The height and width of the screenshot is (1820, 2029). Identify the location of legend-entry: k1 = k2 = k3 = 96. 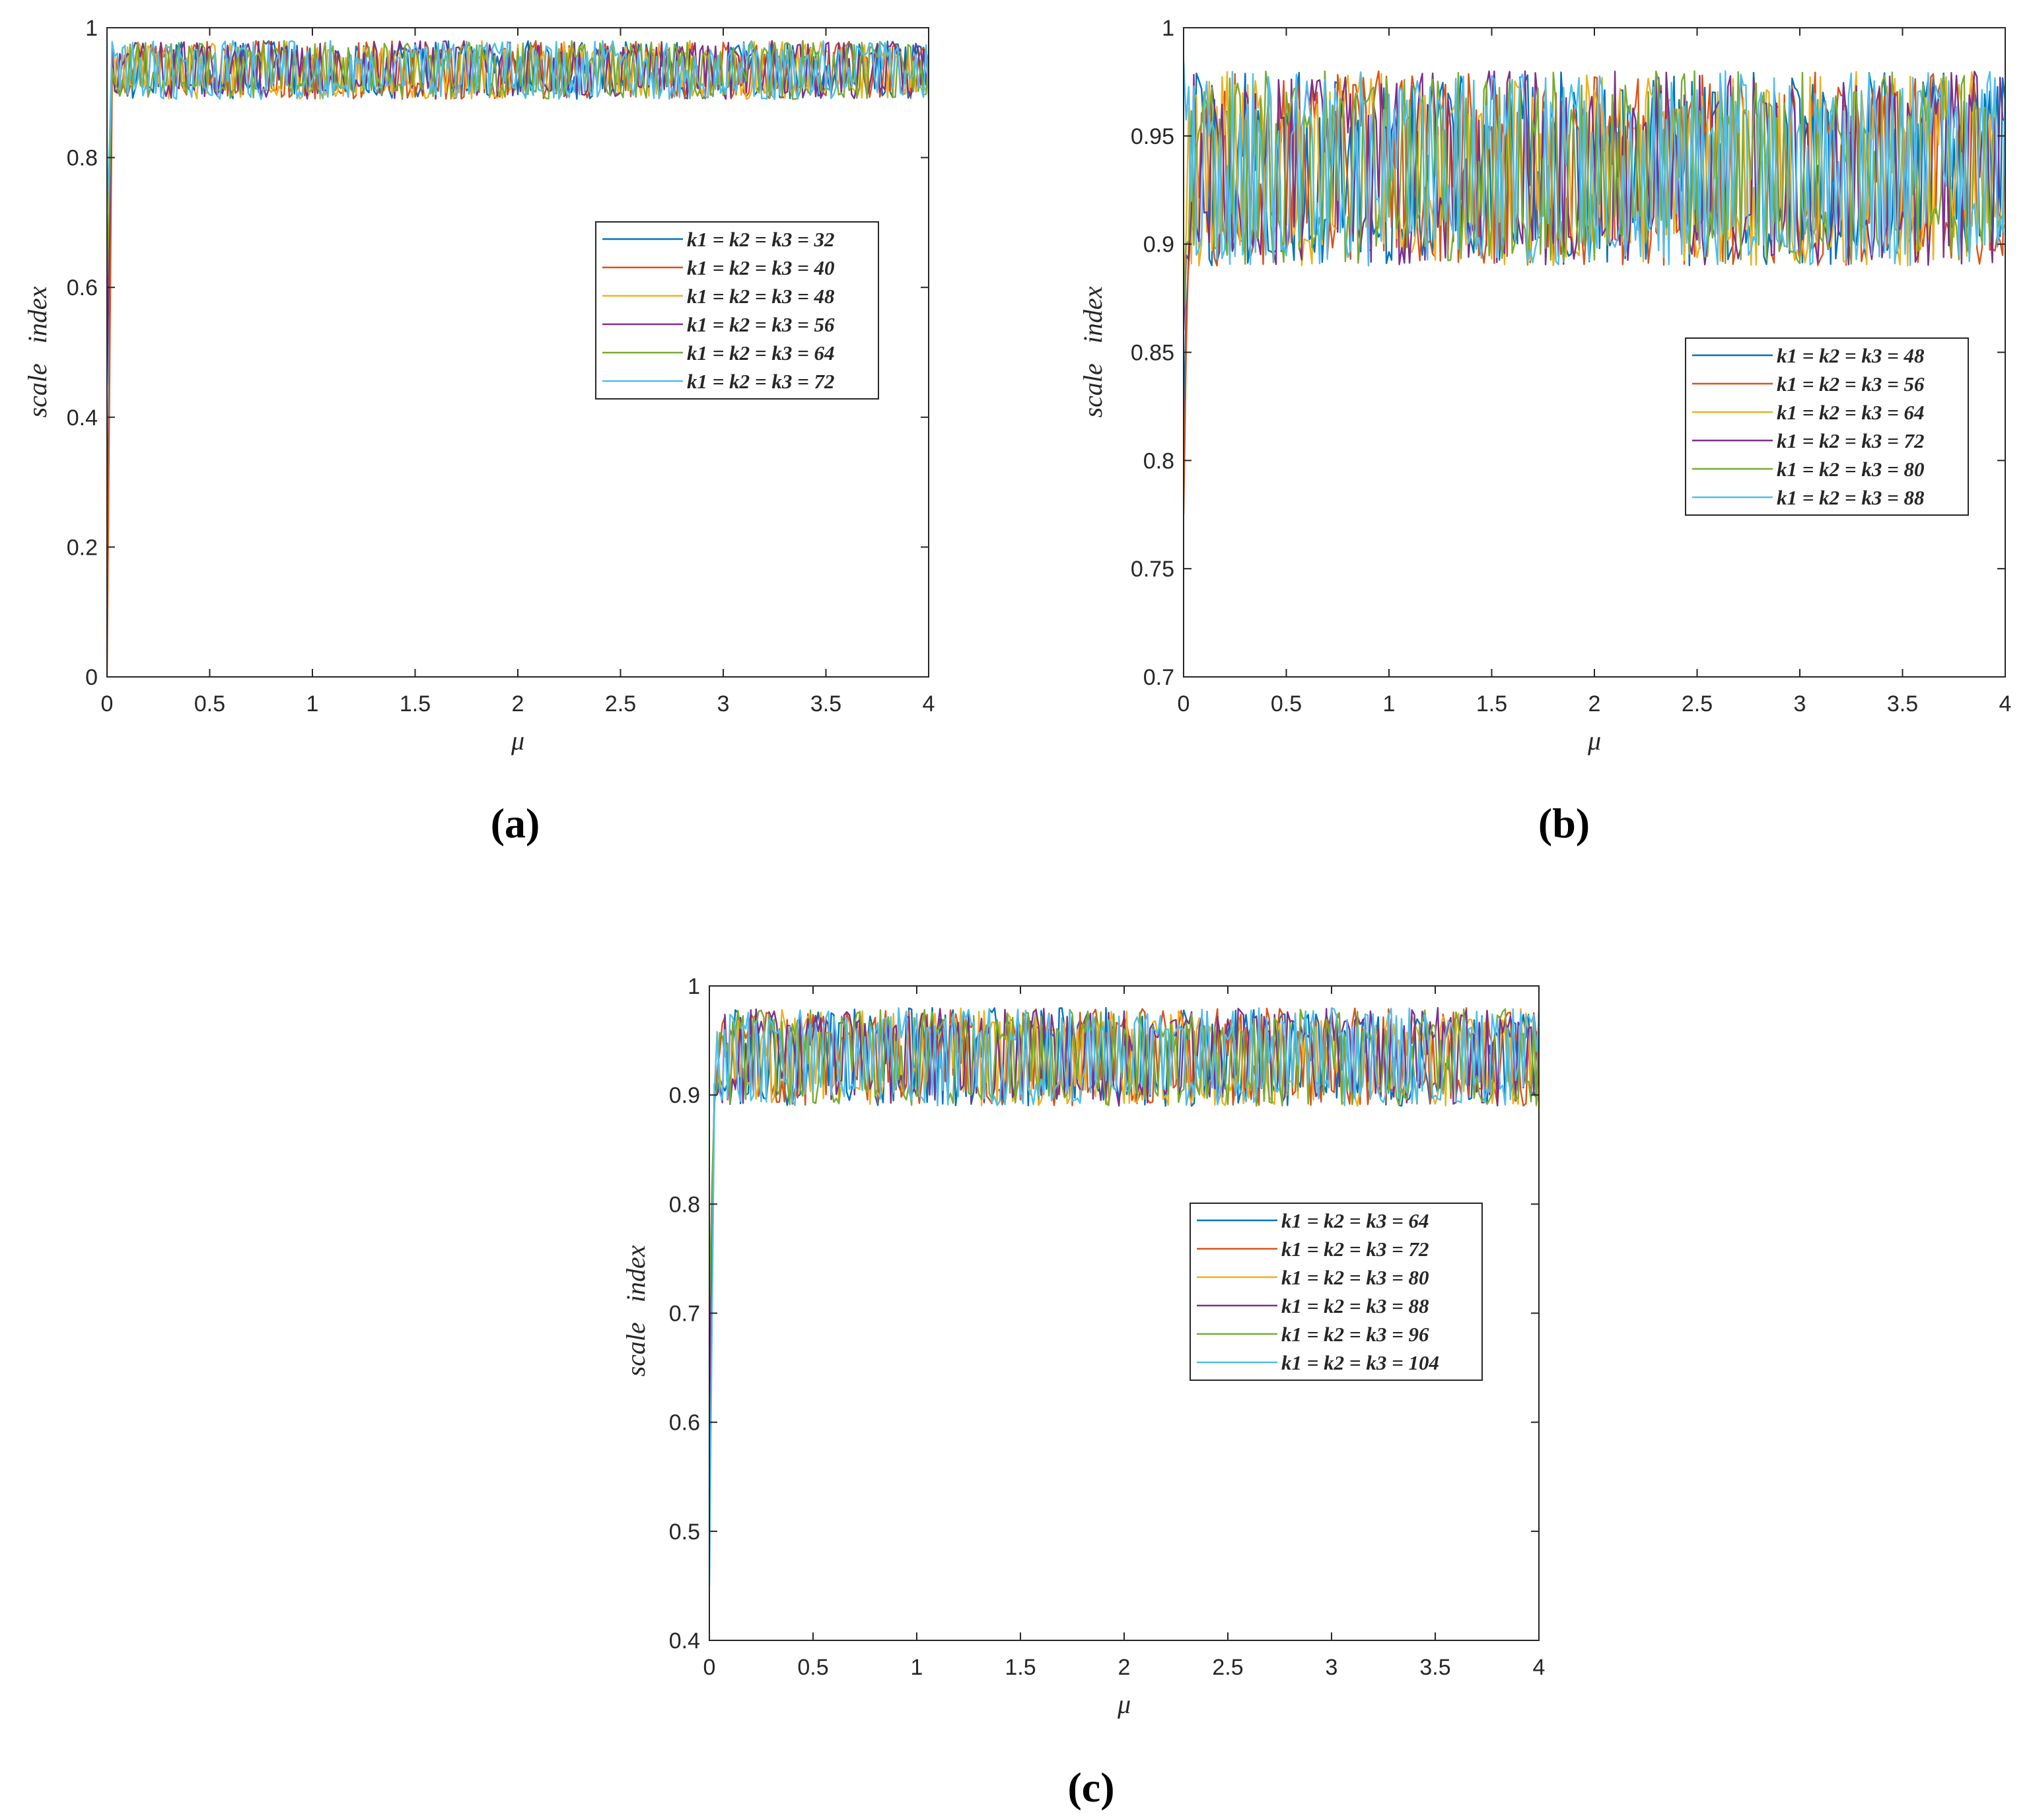
(1355, 1334).